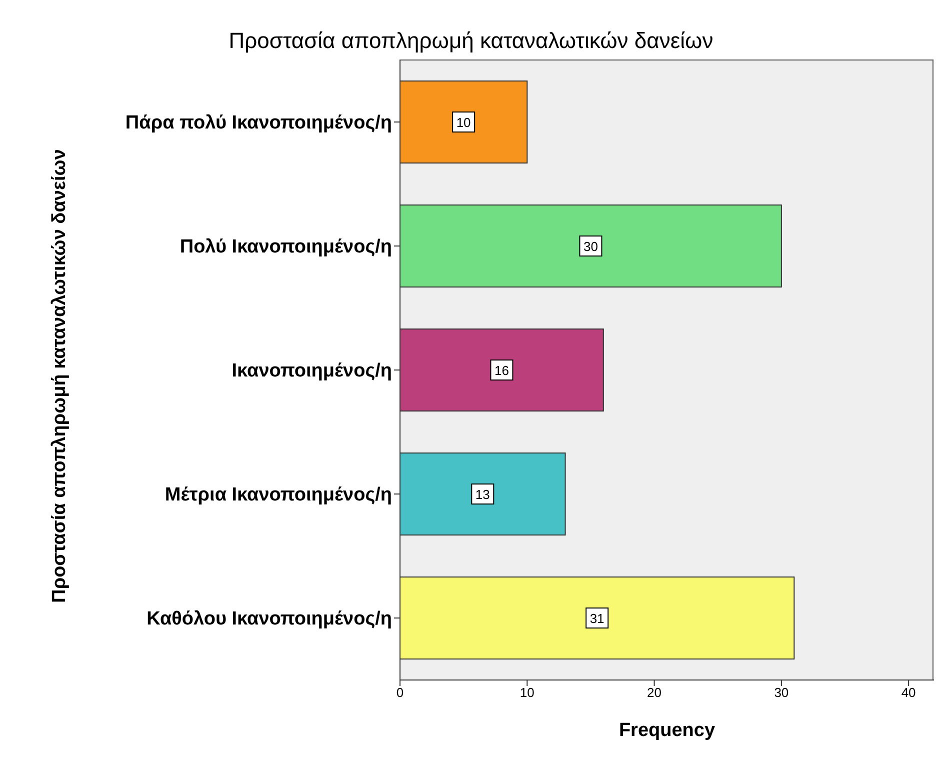 The image size is (942, 760). I want to click on data-label: 16, so click(501, 370).